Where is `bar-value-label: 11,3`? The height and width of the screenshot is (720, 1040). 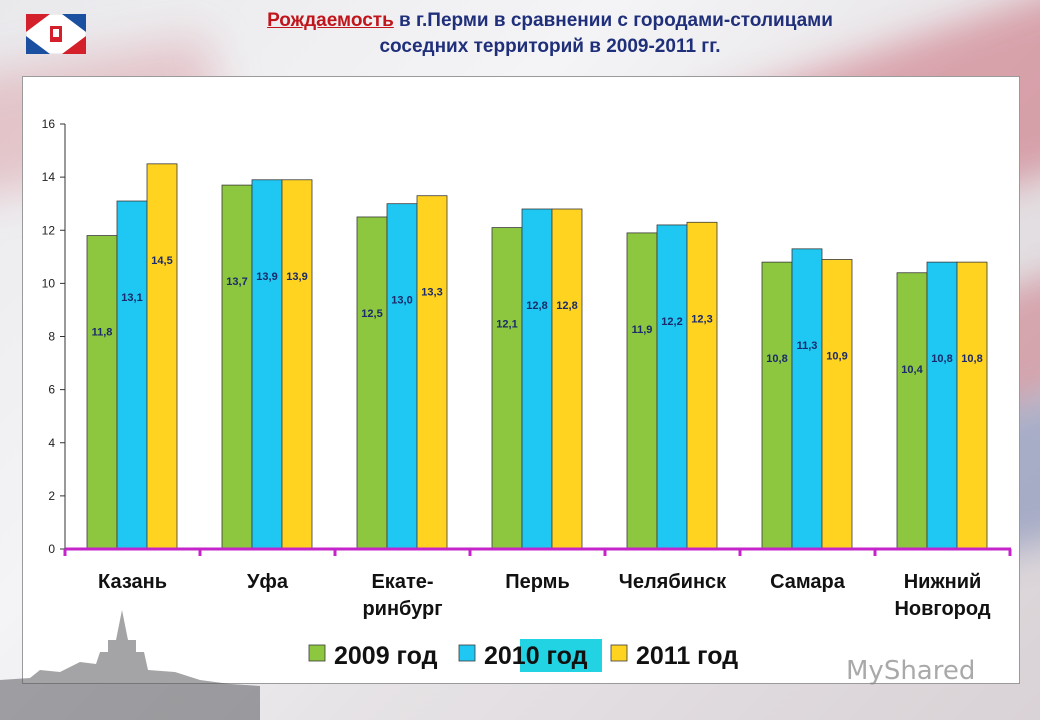
bar-value-label: 11,3 is located at coordinates (807, 346).